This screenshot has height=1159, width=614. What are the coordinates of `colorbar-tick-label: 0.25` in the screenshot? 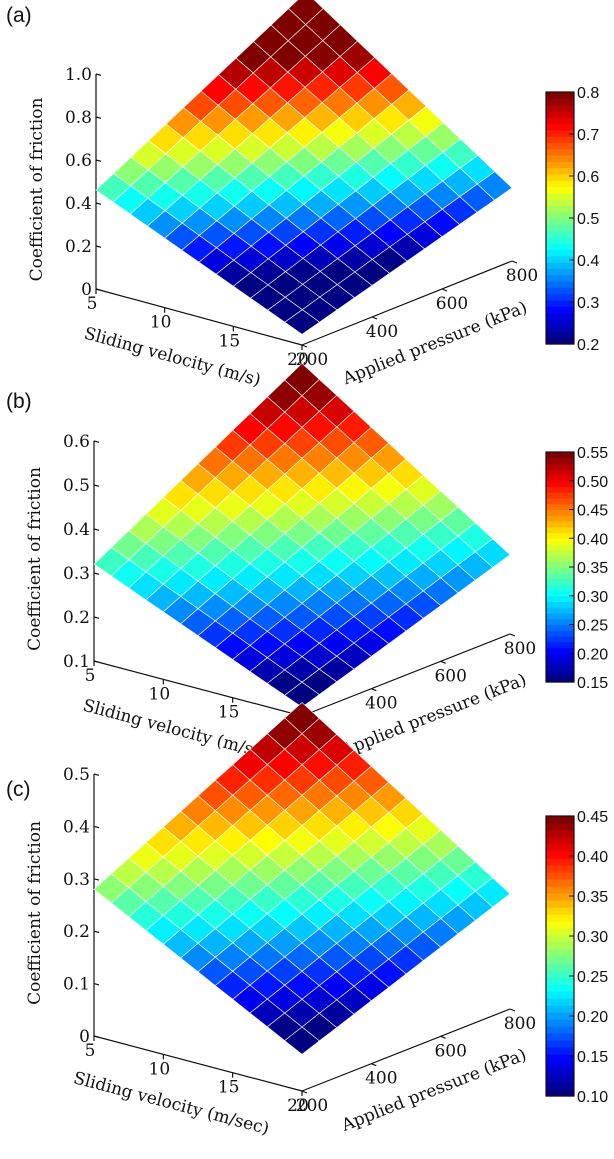 It's located at (592, 977).